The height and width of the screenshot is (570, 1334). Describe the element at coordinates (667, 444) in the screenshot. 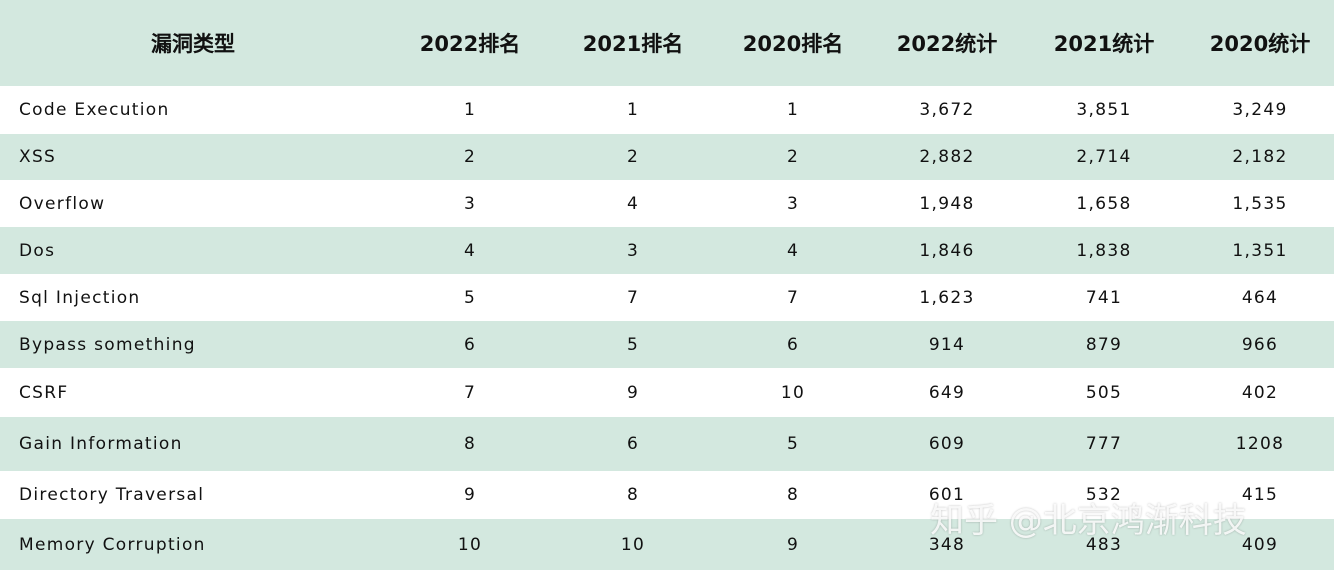

I see `table-row: Gain Information 8 6 5 609 777 1208` at that location.